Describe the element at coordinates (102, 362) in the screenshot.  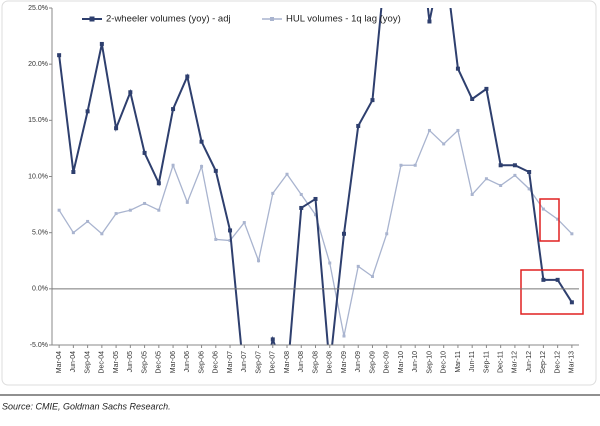
I see `x-tick-label: Dec-04` at that location.